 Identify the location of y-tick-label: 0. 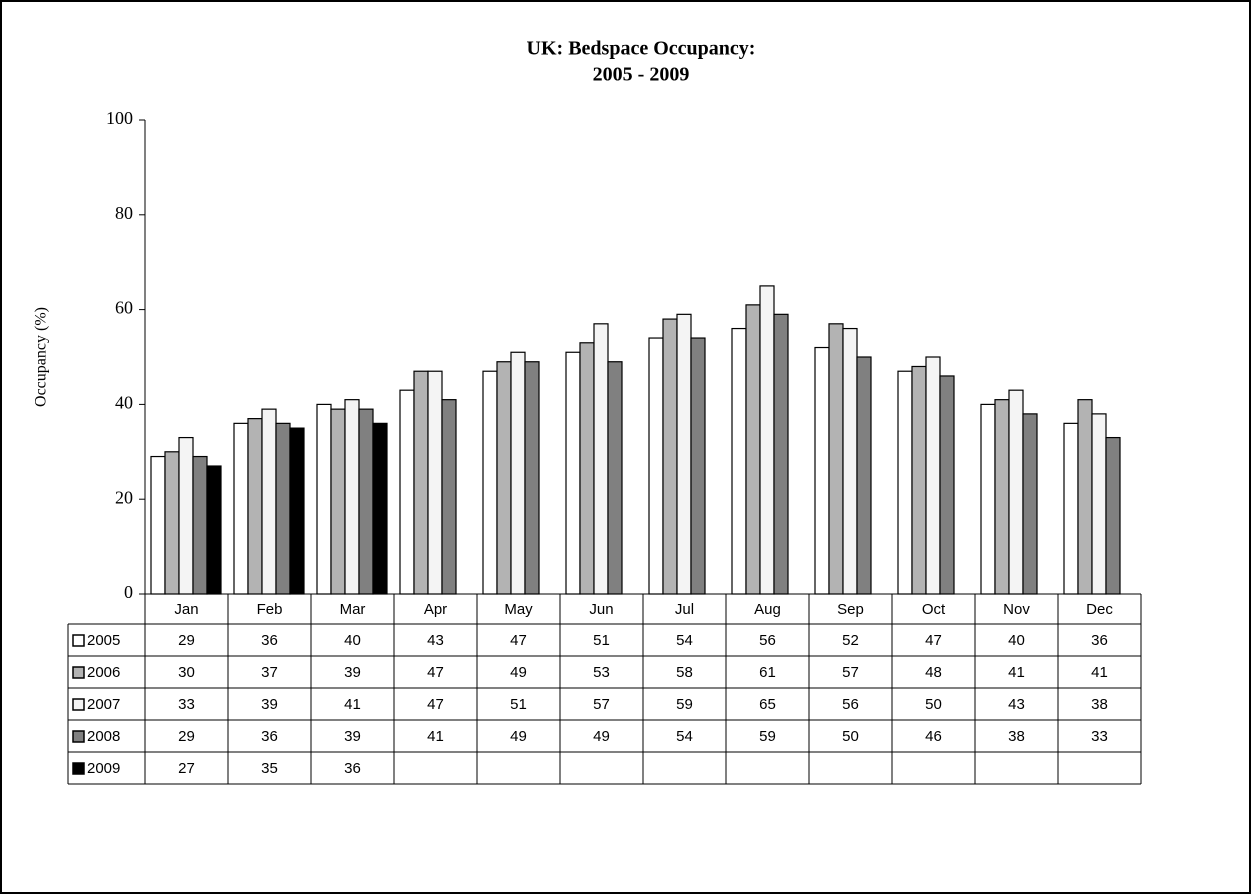
(128, 592).